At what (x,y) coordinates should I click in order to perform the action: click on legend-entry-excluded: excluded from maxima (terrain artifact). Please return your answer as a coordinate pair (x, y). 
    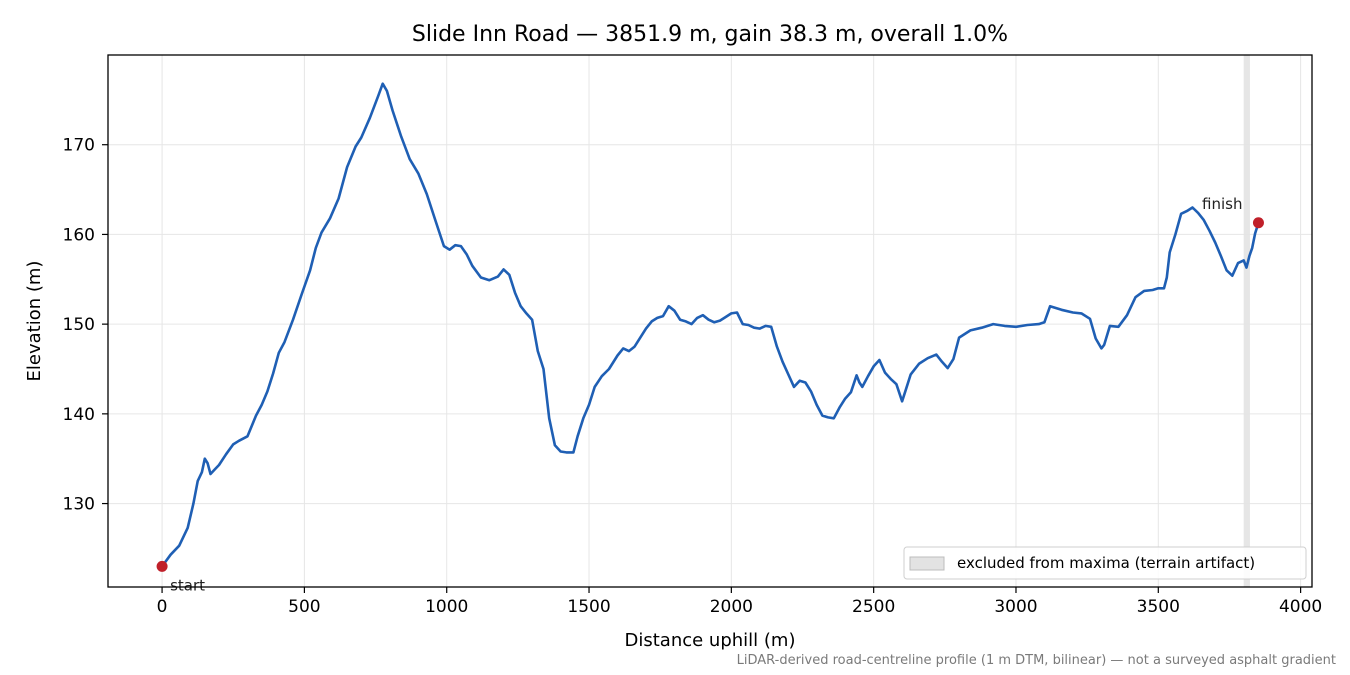
    Looking at the image, I should click on (1106, 563).